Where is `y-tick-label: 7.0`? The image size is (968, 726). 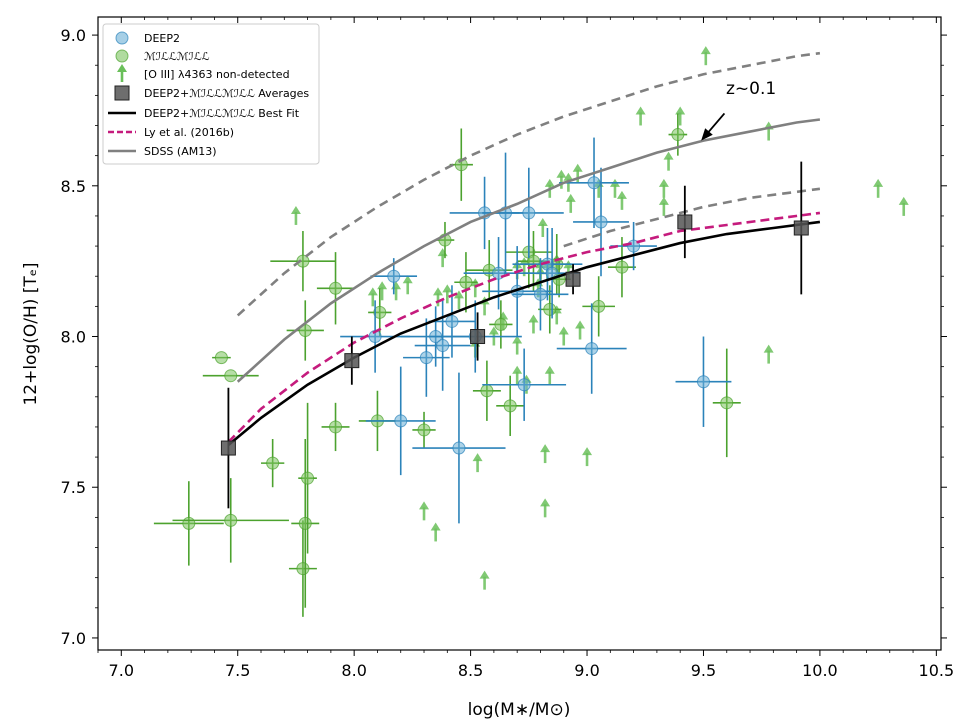
y-tick-label: 7.0 is located at coordinates (73, 638).